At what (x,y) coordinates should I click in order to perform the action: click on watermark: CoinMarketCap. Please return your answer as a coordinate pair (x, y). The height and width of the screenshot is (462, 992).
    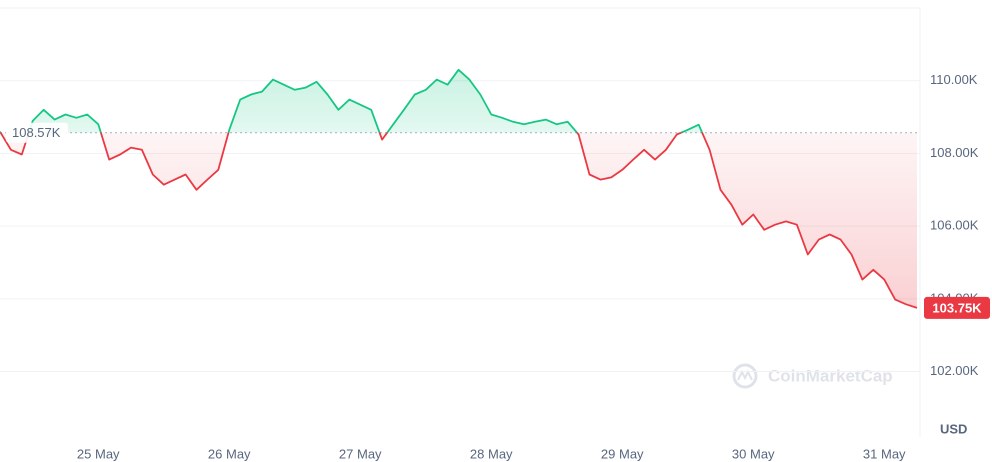
    Looking at the image, I should click on (812, 376).